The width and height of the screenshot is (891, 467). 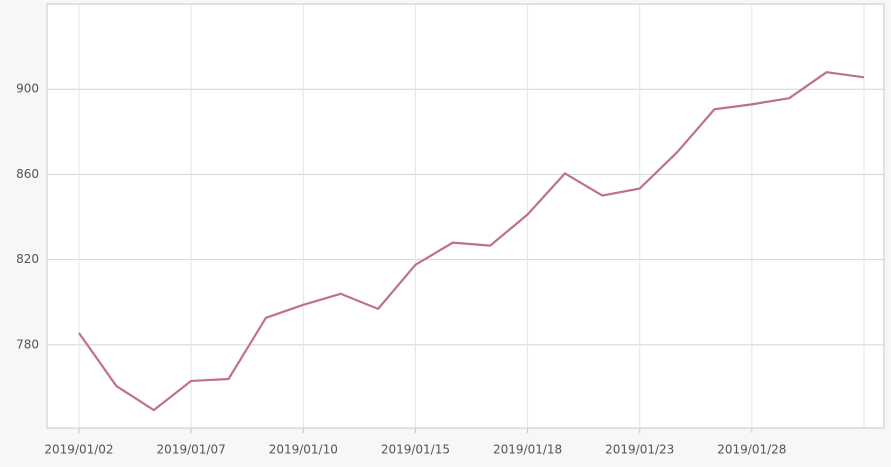 I want to click on x-tick-label: 2019/01/18, so click(x=527, y=450).